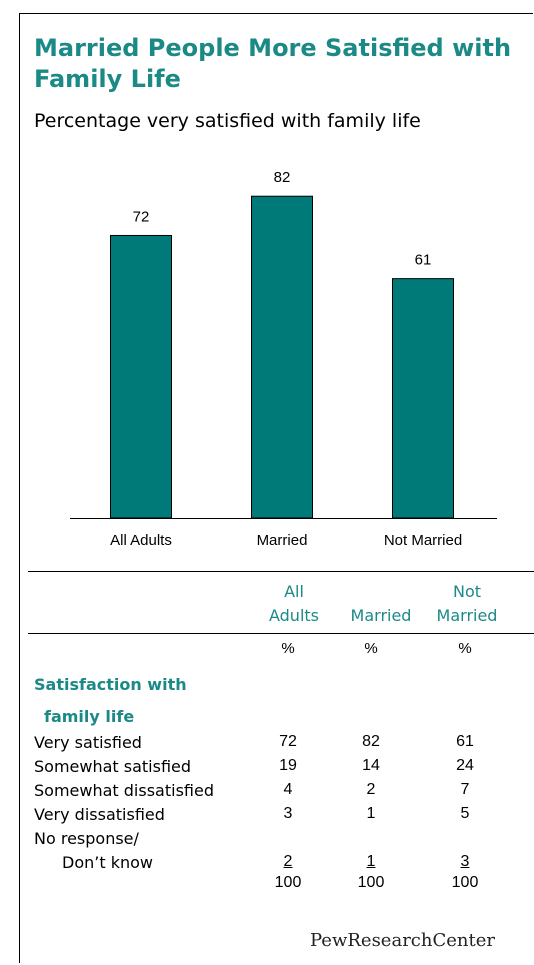  What do you see at coordinates (371, 765) in the screenshot?
I see `cell-somewhat-satisfied-married: 14` at bounding box center [371, 765].